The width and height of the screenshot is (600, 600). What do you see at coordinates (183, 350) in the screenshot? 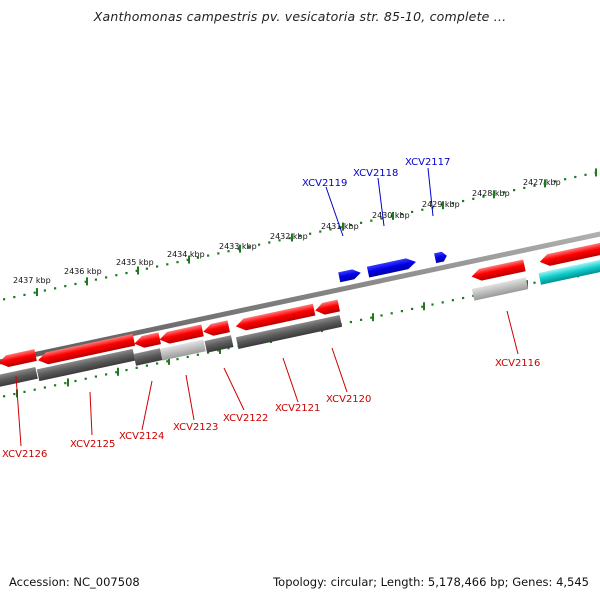
I see `feature-bar-light` at bounding box center [183, 350].